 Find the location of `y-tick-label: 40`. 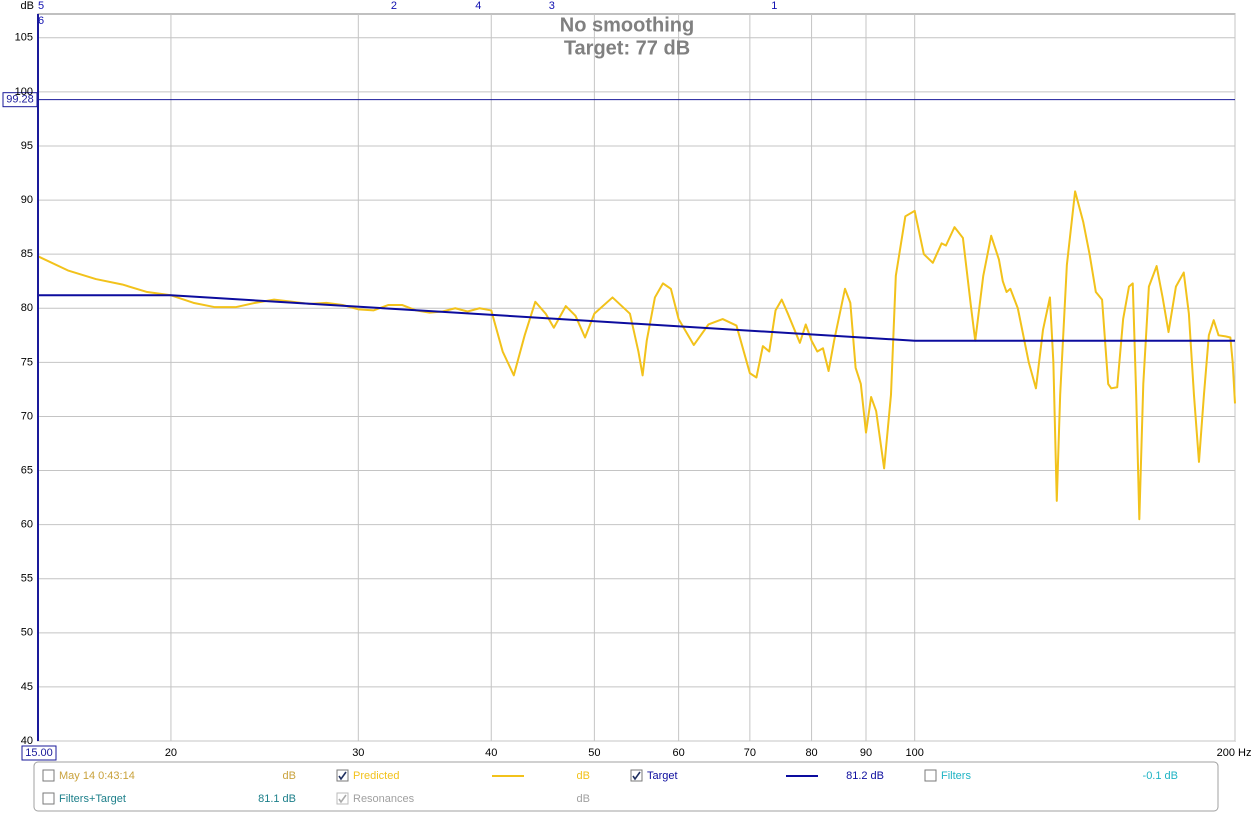

y-tick-label: 40 is located at coordinates (27, 741).